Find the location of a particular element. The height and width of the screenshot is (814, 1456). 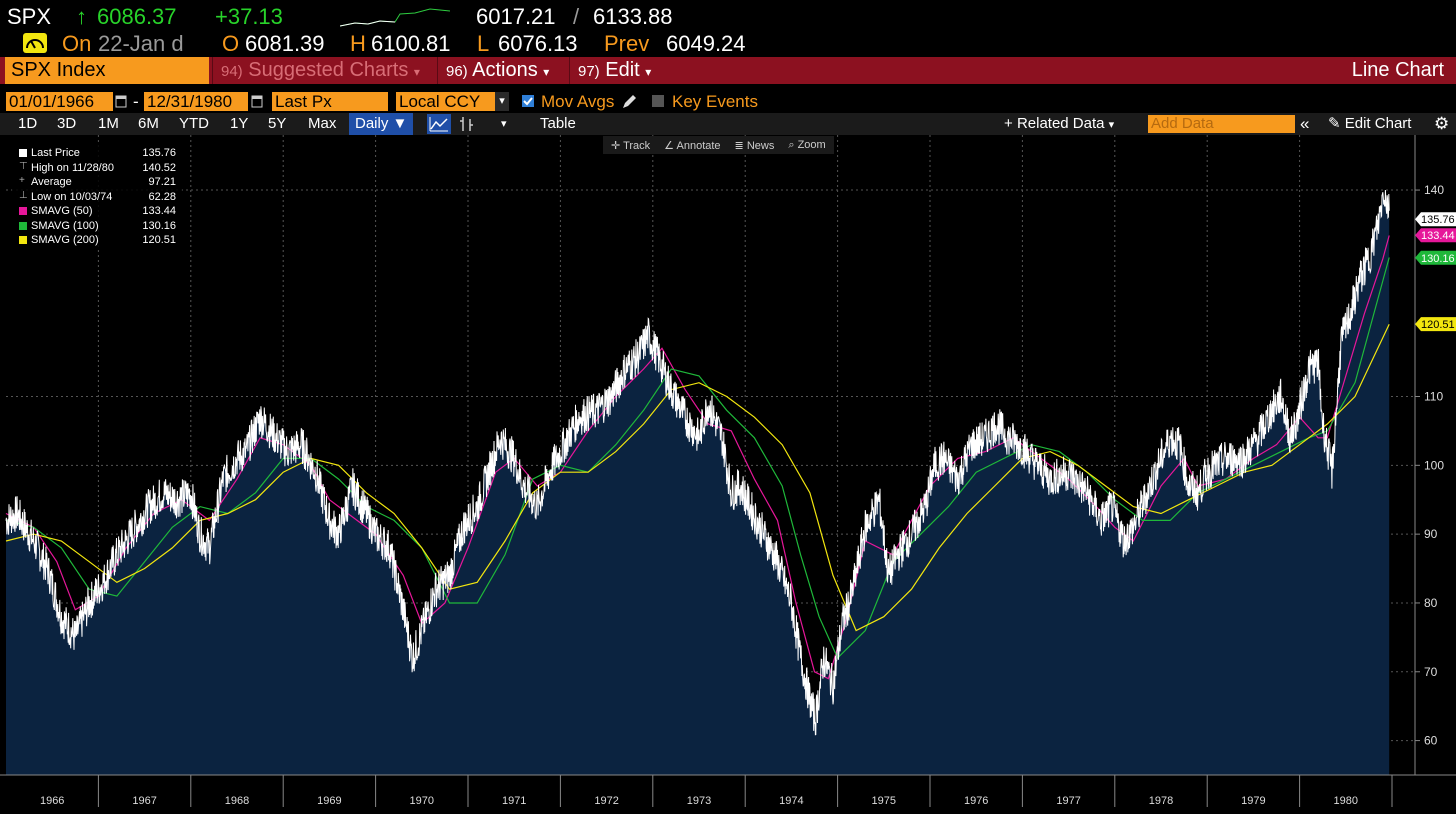

legend-name: SMAVG (200) is located at coordinates (65, 240).